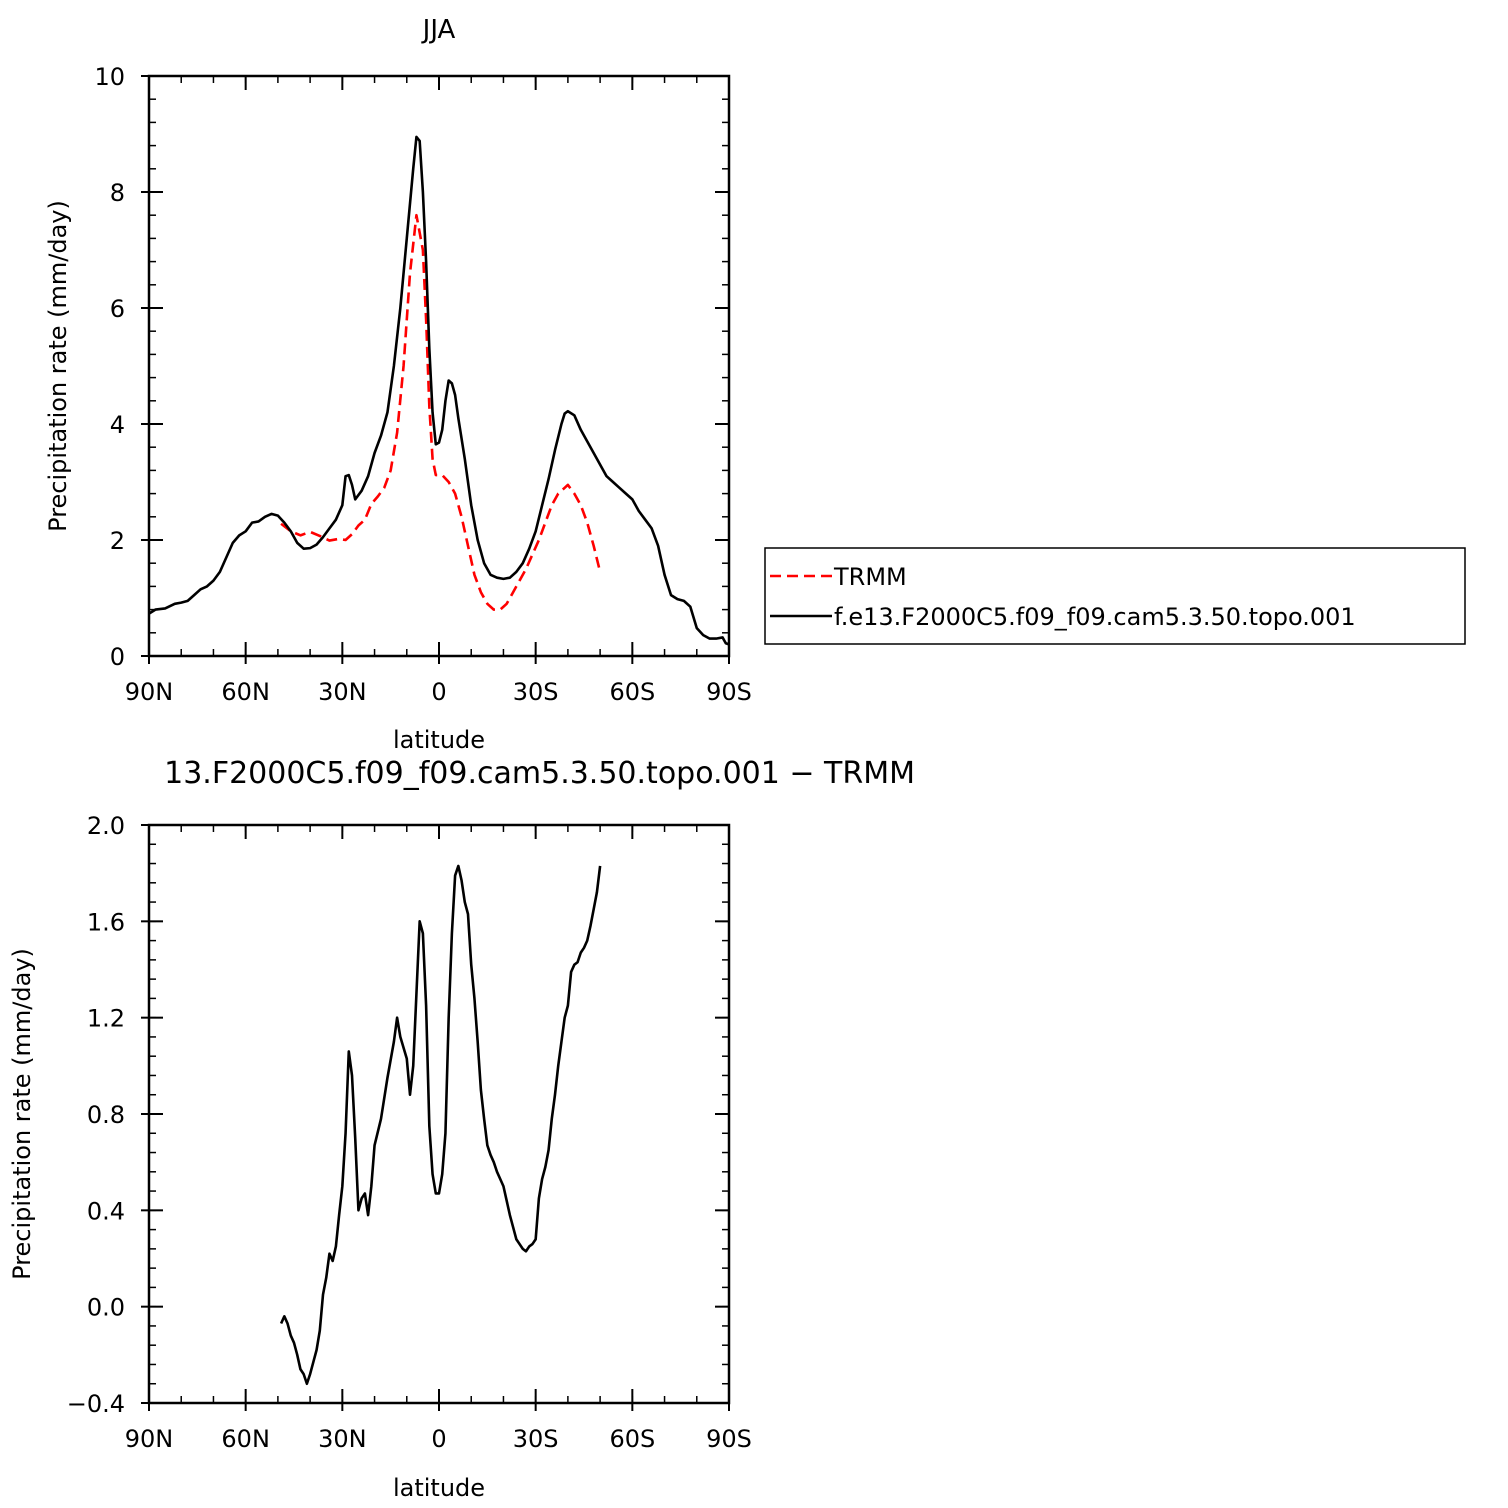 This screenshot has height=1508, width=1508. Describe the element at coordinates (117, 309) in the screenshot. I see `top-panel-y-tick-label: 6` at that location.